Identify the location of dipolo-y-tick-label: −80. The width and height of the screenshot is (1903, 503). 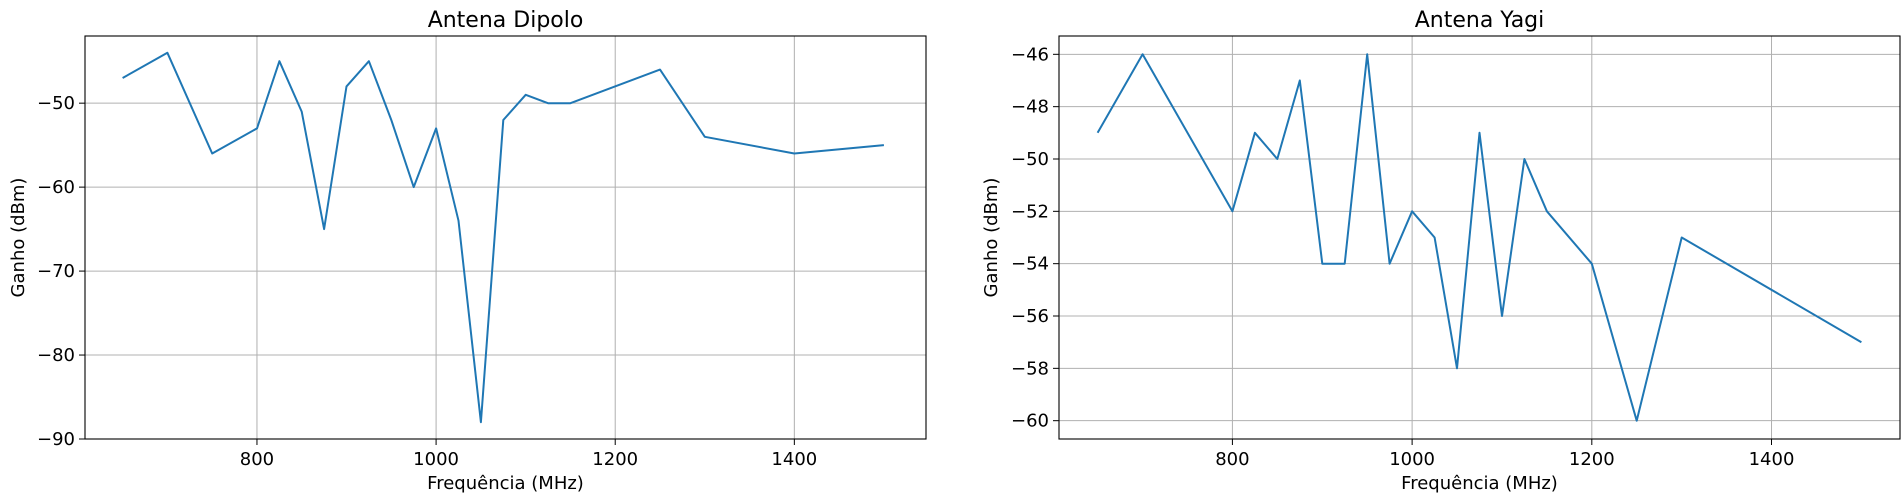
(56, 355).